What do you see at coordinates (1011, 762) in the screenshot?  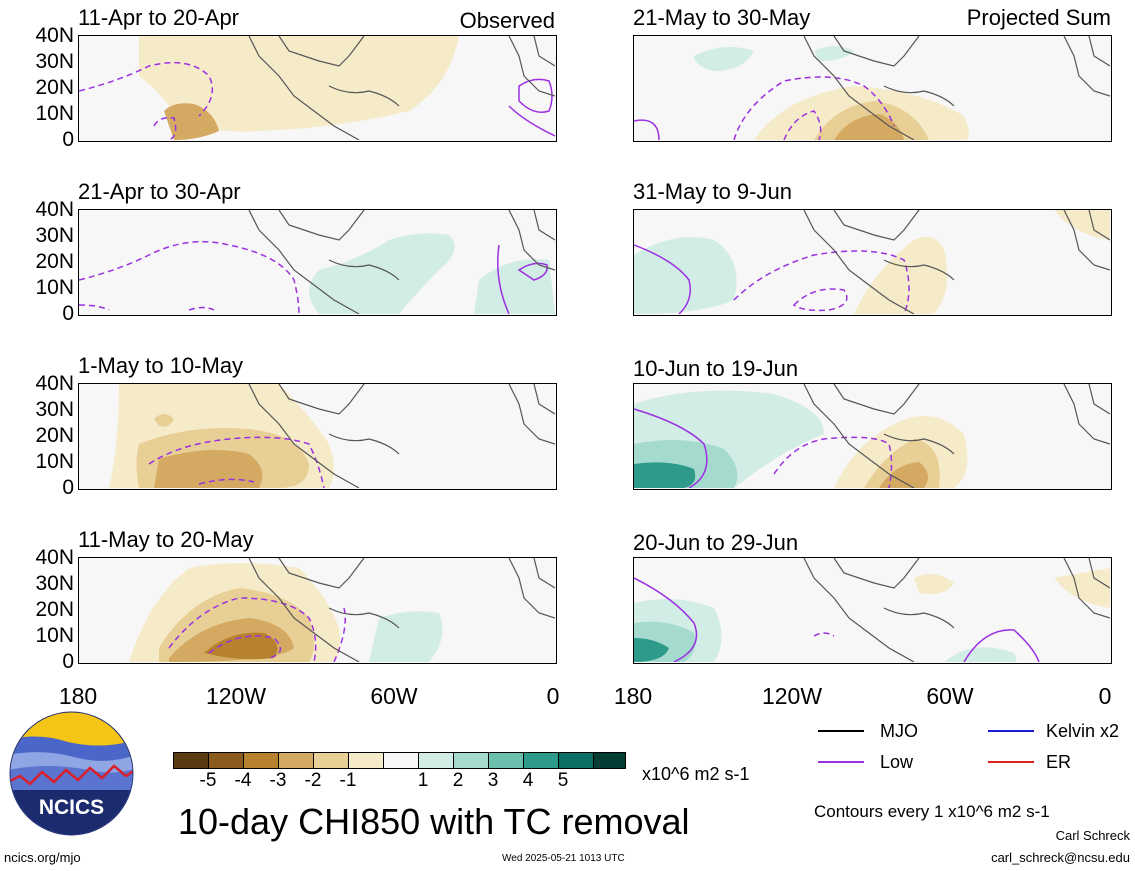 I see `legend-line-er` at bounding box center [1011, 762].